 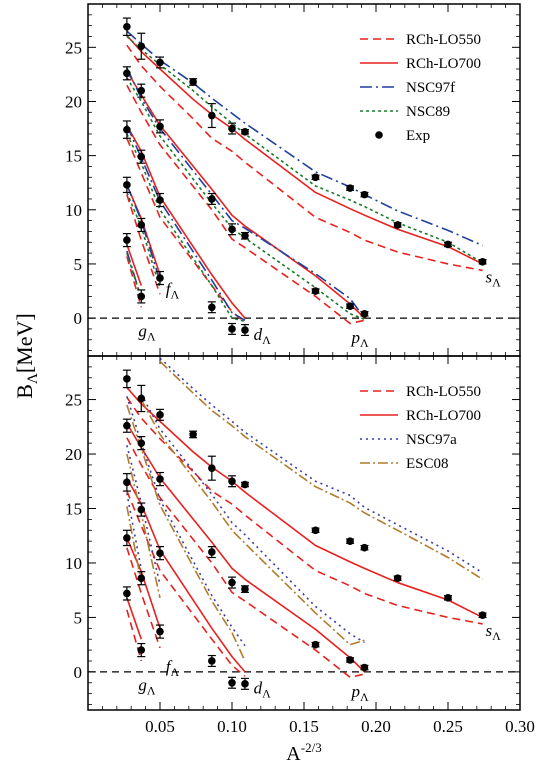 What do you see at coordinates (493, 278) in the screenshot?
I see `shell-label-s: sΛ` at bounding box center [493, 278].